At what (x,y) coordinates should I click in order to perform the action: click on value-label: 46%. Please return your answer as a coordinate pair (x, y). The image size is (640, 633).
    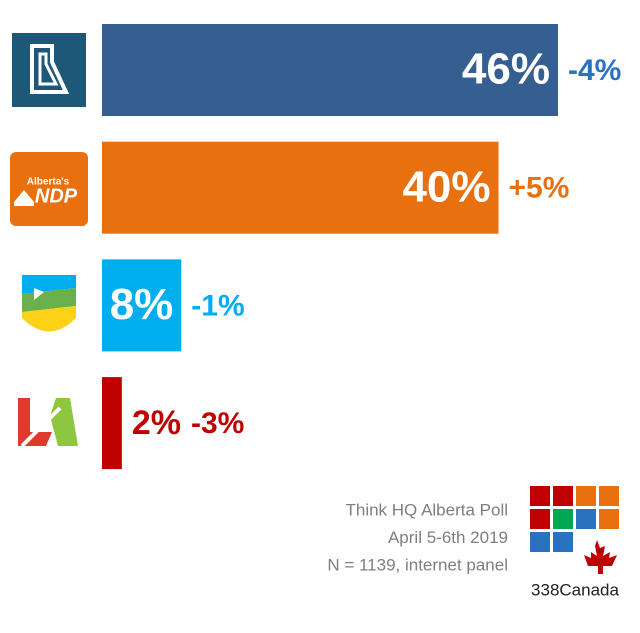
    Looking at the image, I should click on (506, 69).